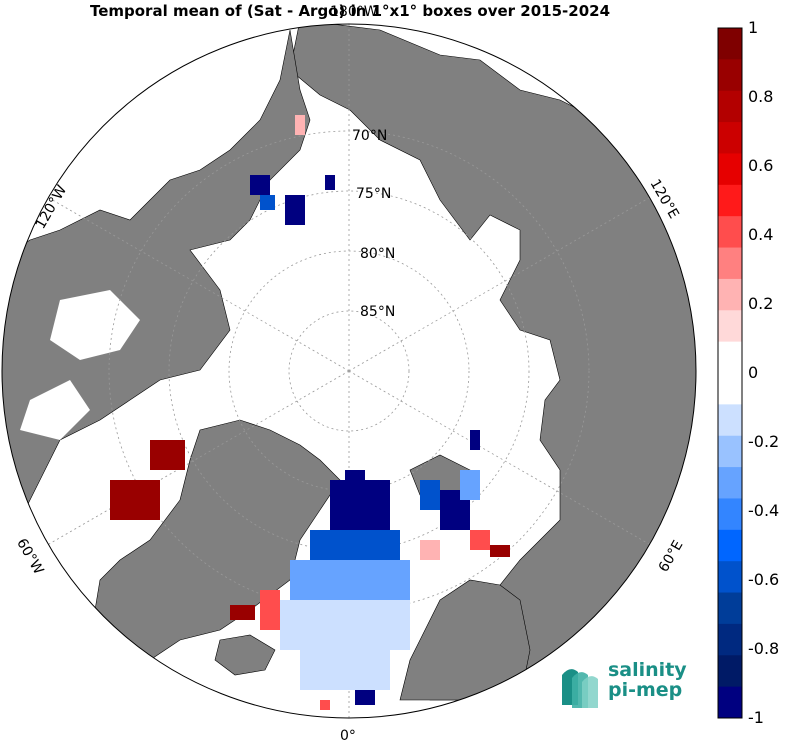 This screenshot has height=747, width=787. I want to click on lon-label-60w: 60°W, so click(29, 557).